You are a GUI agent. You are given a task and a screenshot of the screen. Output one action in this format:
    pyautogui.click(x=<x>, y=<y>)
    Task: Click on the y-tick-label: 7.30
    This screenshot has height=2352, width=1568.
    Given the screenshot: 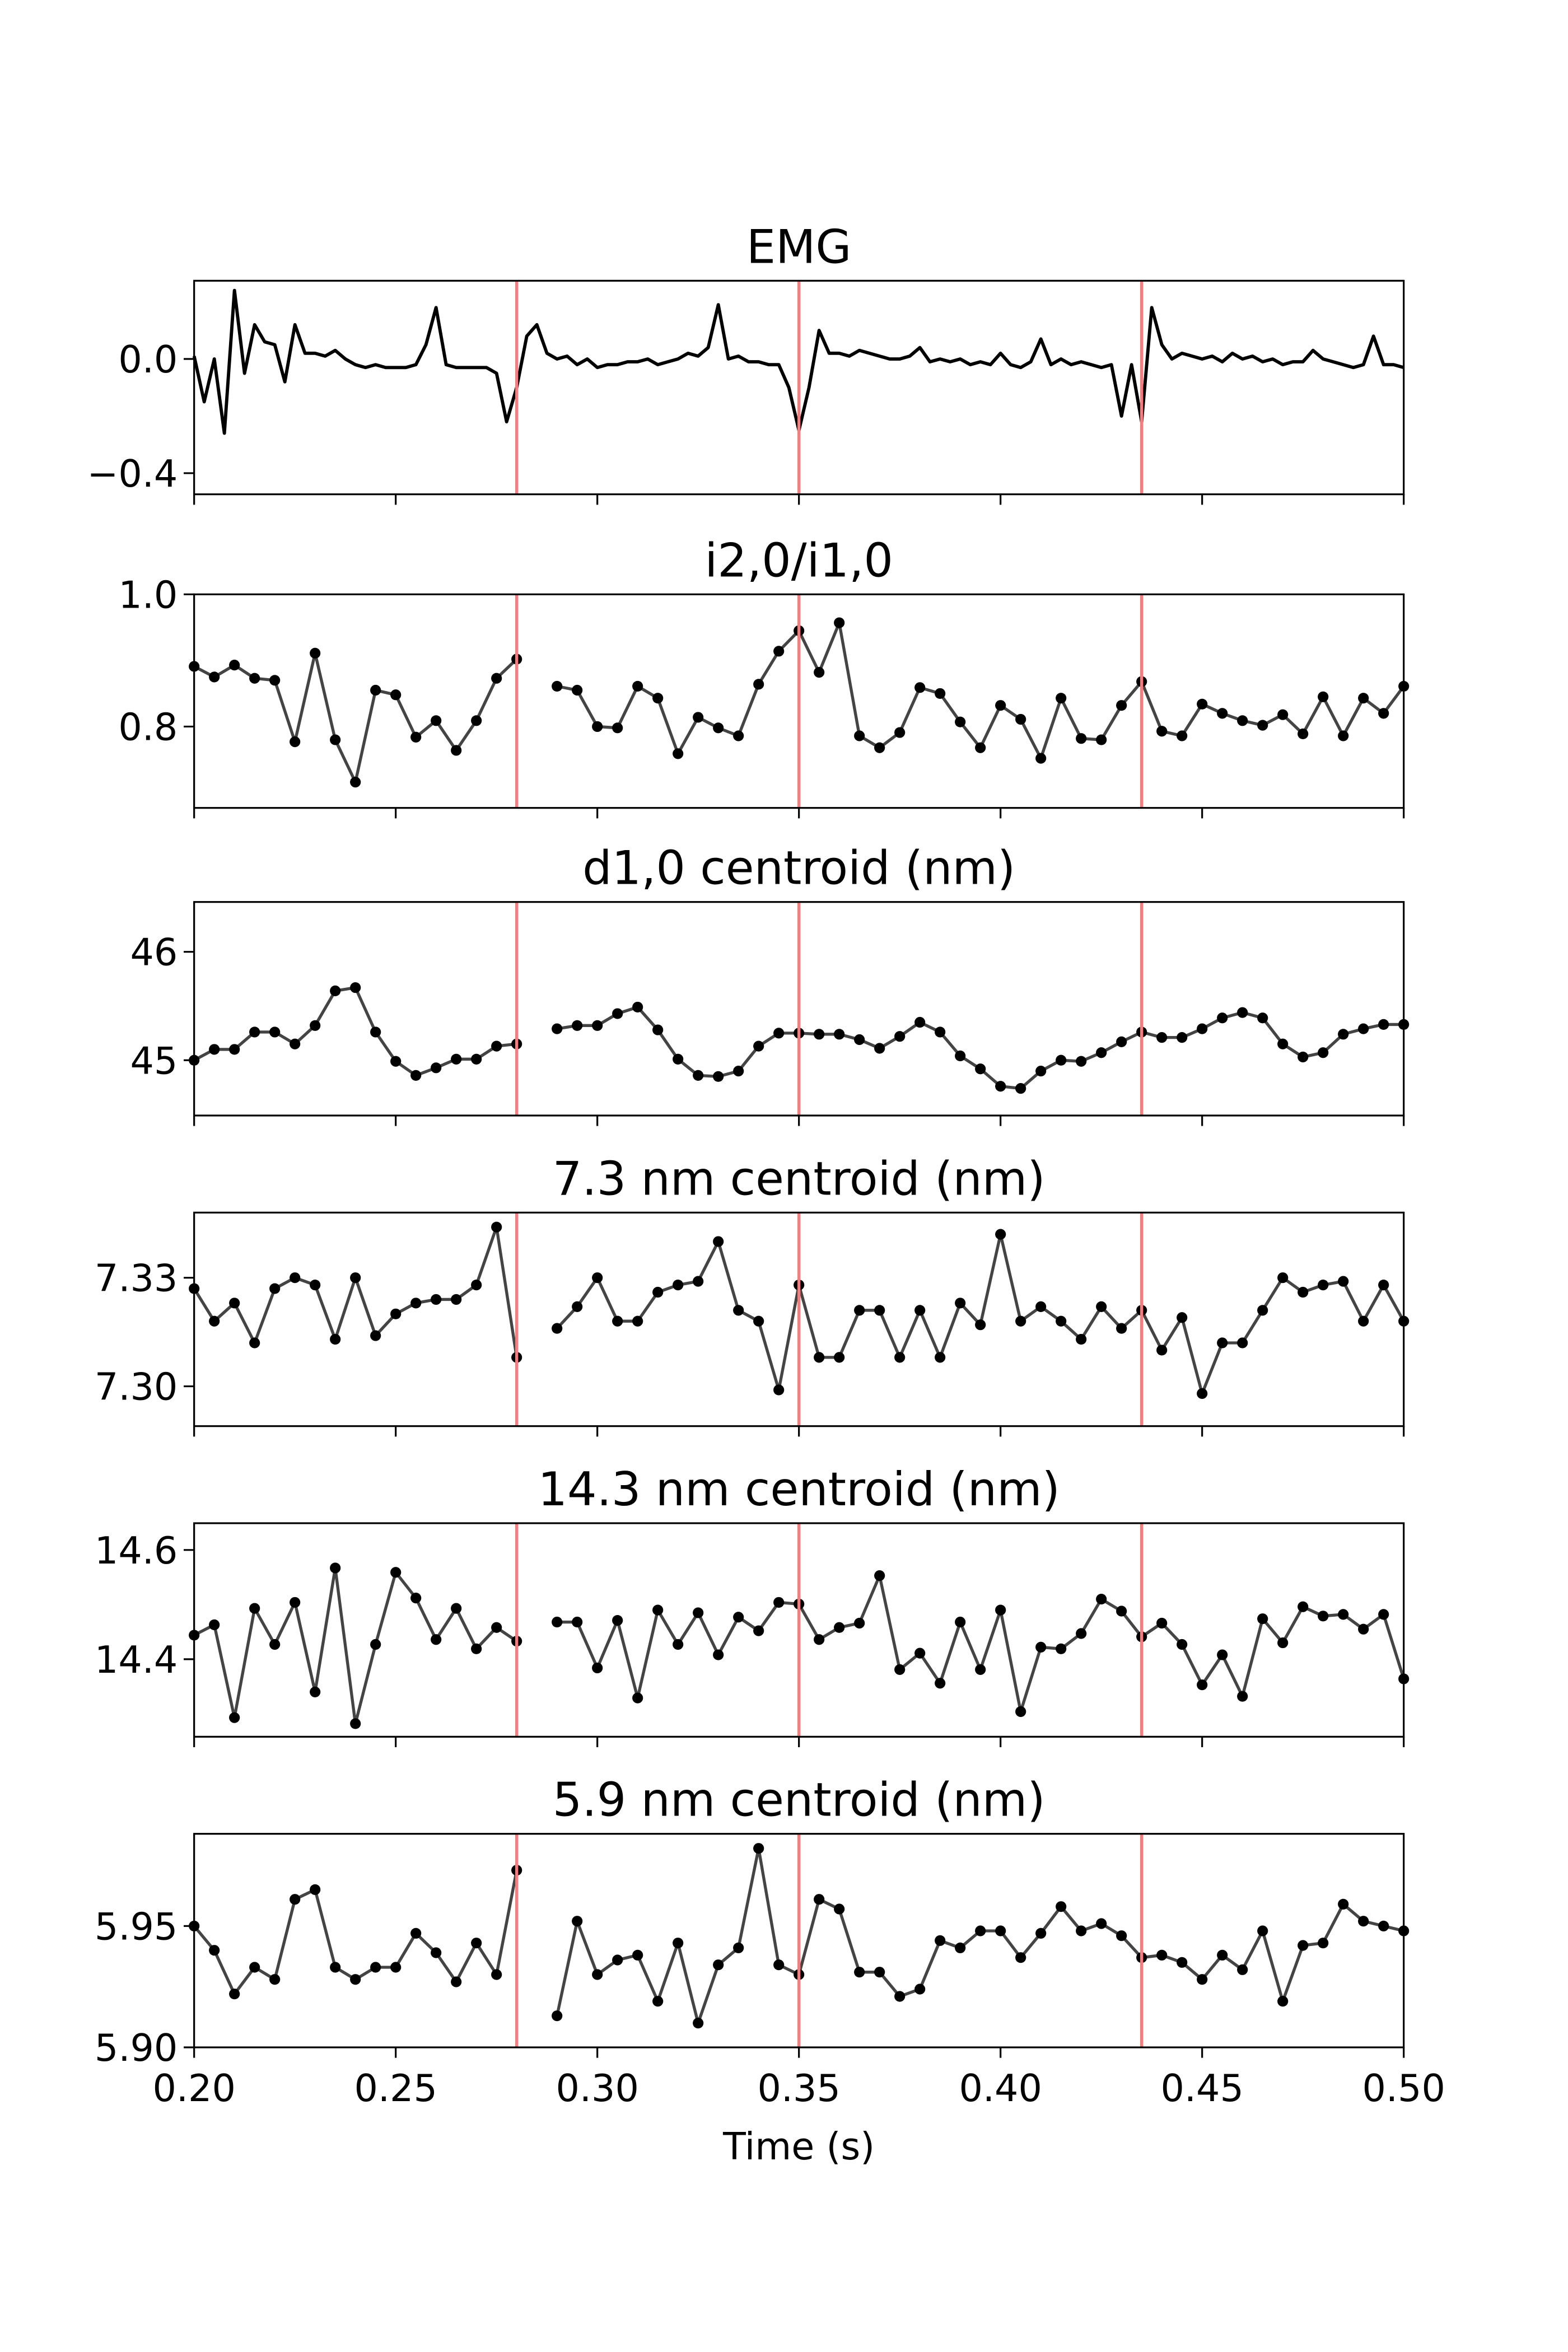 What is the action you would take?
    pyautogui.click(x=136, y=1387)
    